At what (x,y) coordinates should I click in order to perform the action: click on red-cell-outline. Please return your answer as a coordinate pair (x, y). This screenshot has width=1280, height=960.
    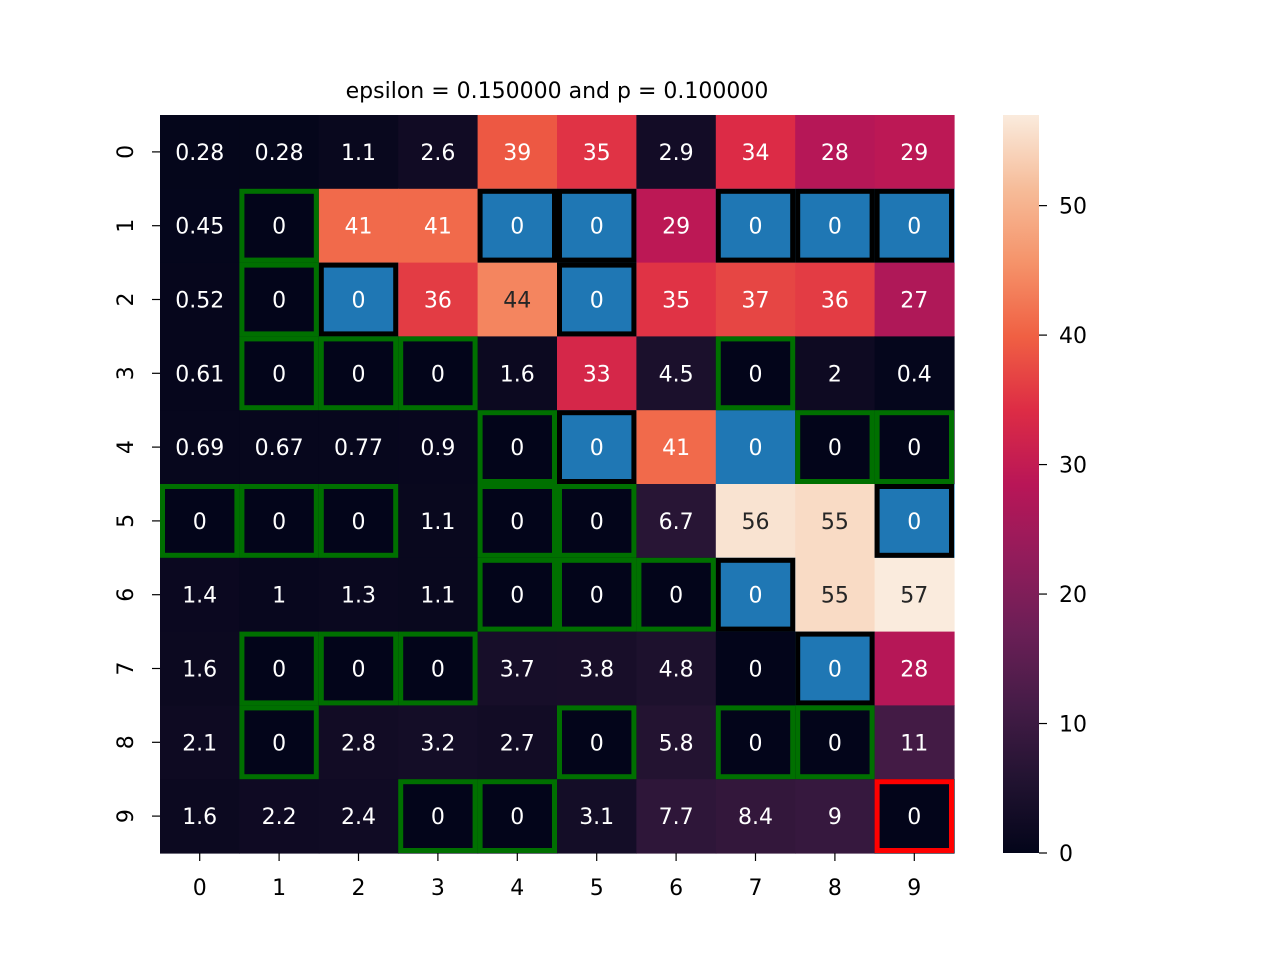
    Looking at the image, I should click on (914, 816).